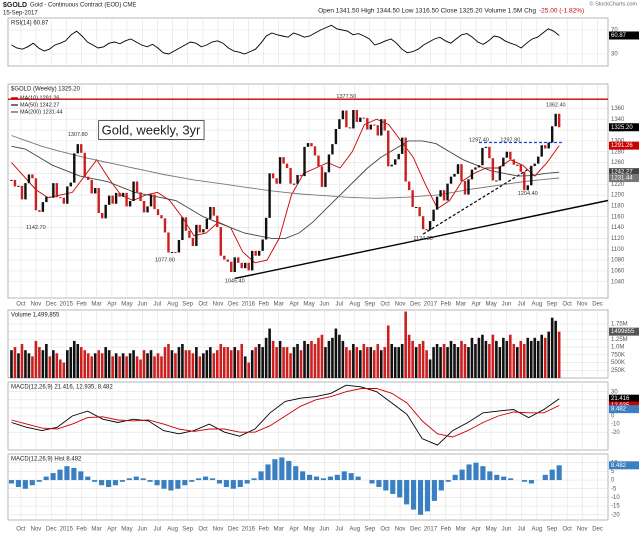 This screenshot has height=538, width=640. What do you see at coordinates (285, 415) in the screenshot?
I see `indicator-line` at bounding box center [285, 415].